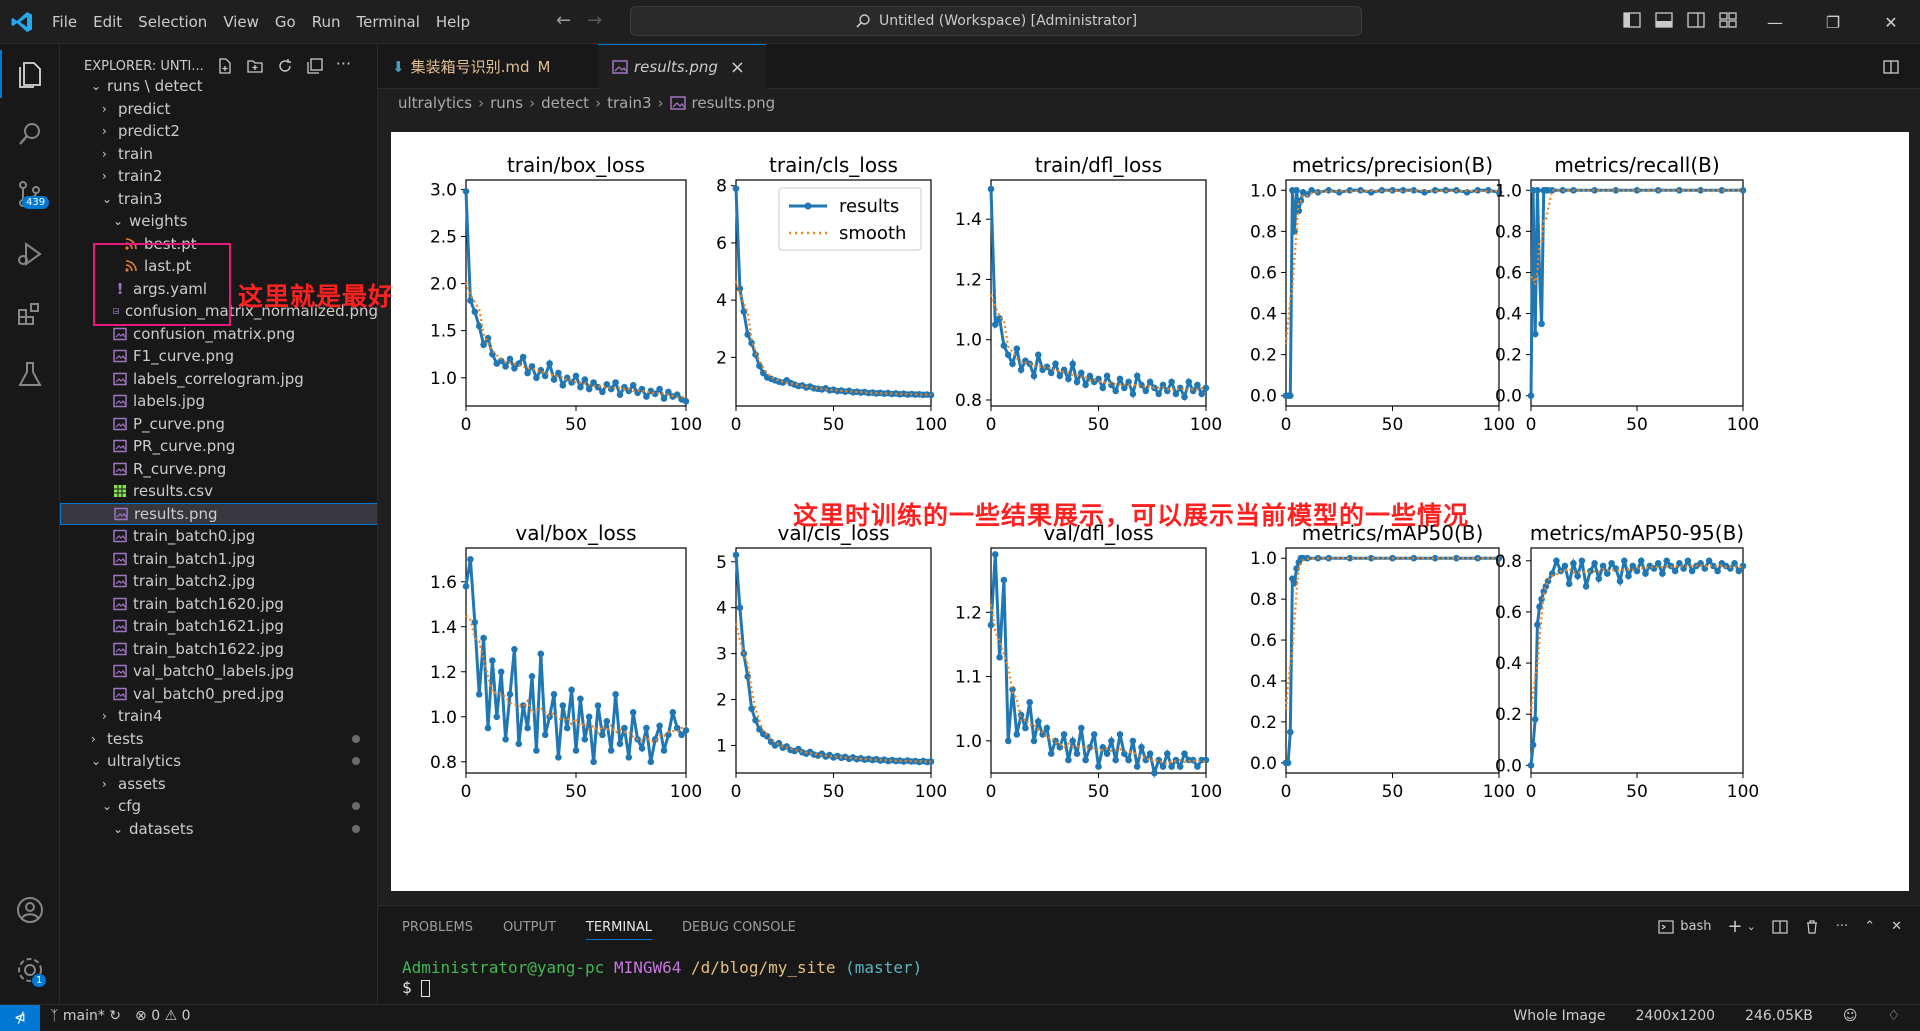 The image size is (1920, 1031). I want to click on tree-item: train_batch1622.jpg, so click(218, 649).